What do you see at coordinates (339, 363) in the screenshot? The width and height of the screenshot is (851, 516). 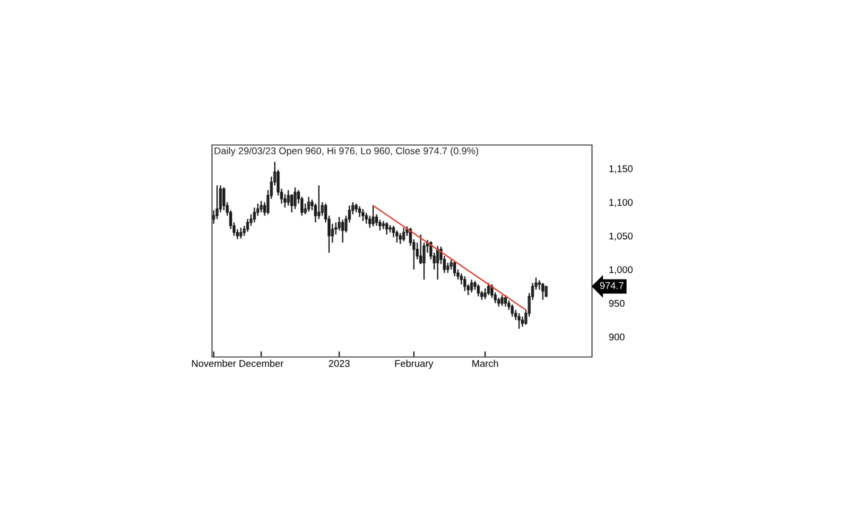 I see `x-tick-label: 2023` at bounding box center [339, 363].